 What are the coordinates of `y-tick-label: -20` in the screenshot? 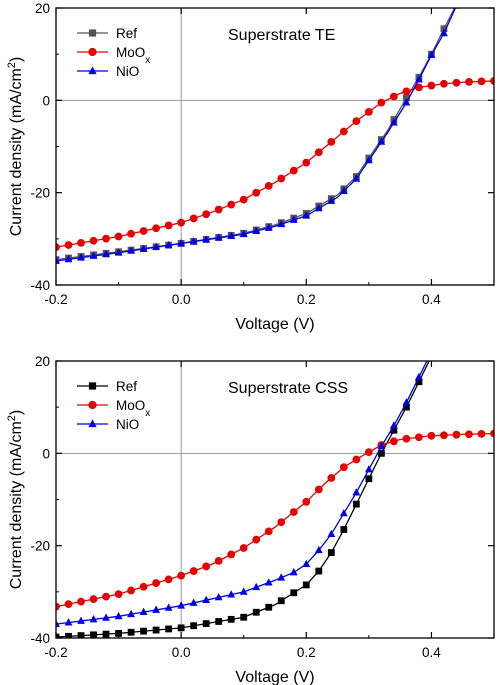 It's located at (40, 193).